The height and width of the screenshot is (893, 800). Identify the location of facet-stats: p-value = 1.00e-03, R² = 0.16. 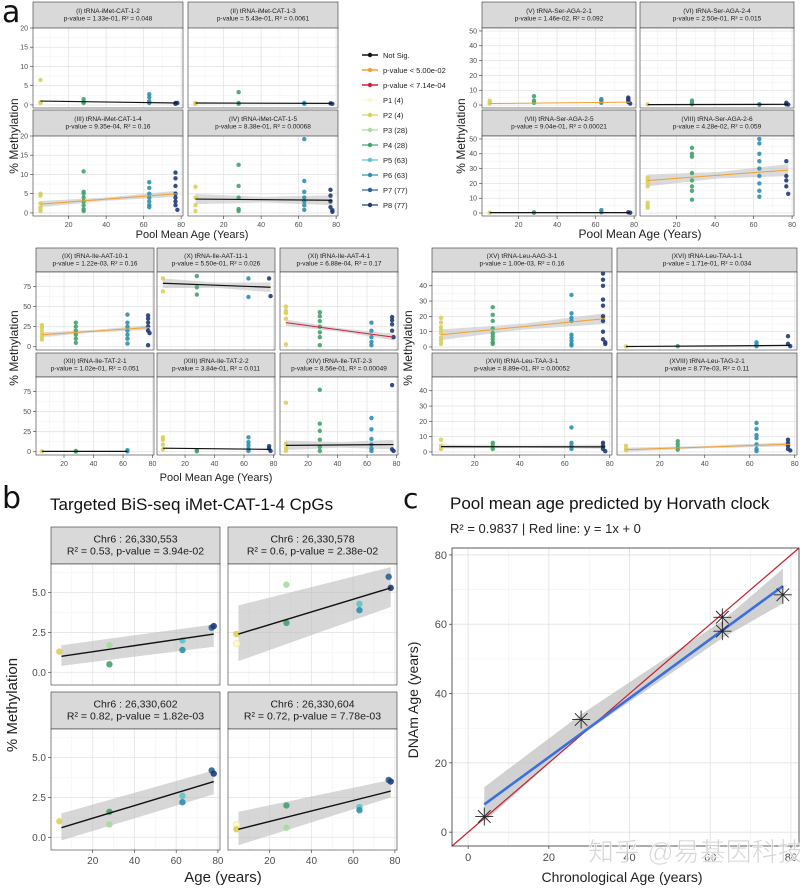
(522, 264).